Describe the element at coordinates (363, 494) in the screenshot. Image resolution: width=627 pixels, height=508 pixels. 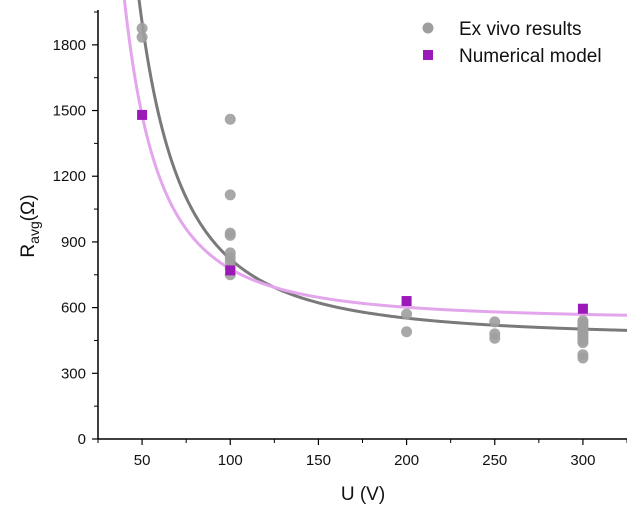
I see `x-axis-title: U (V)` at that location.